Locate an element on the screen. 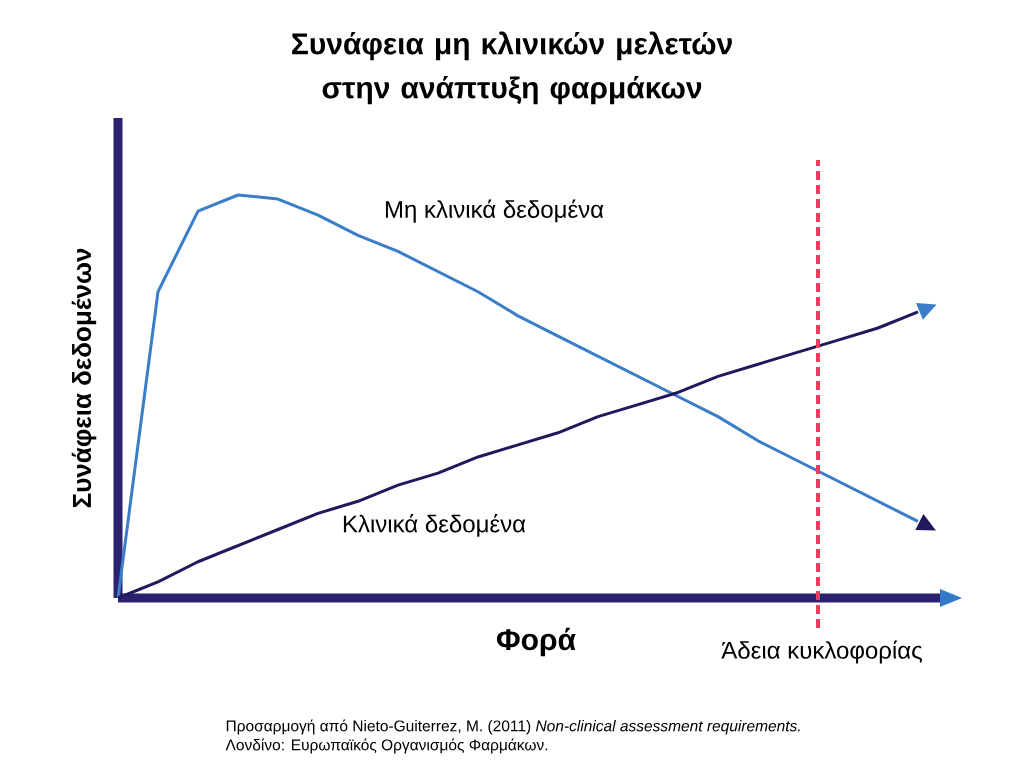 Image resolution: width=1024 pixels, height=768 pixels. text: Προσαρμογή από Nieto-Guiterrez, M. (2011) Non-clinical assessment requirements. is located at coordinates (513, 727).